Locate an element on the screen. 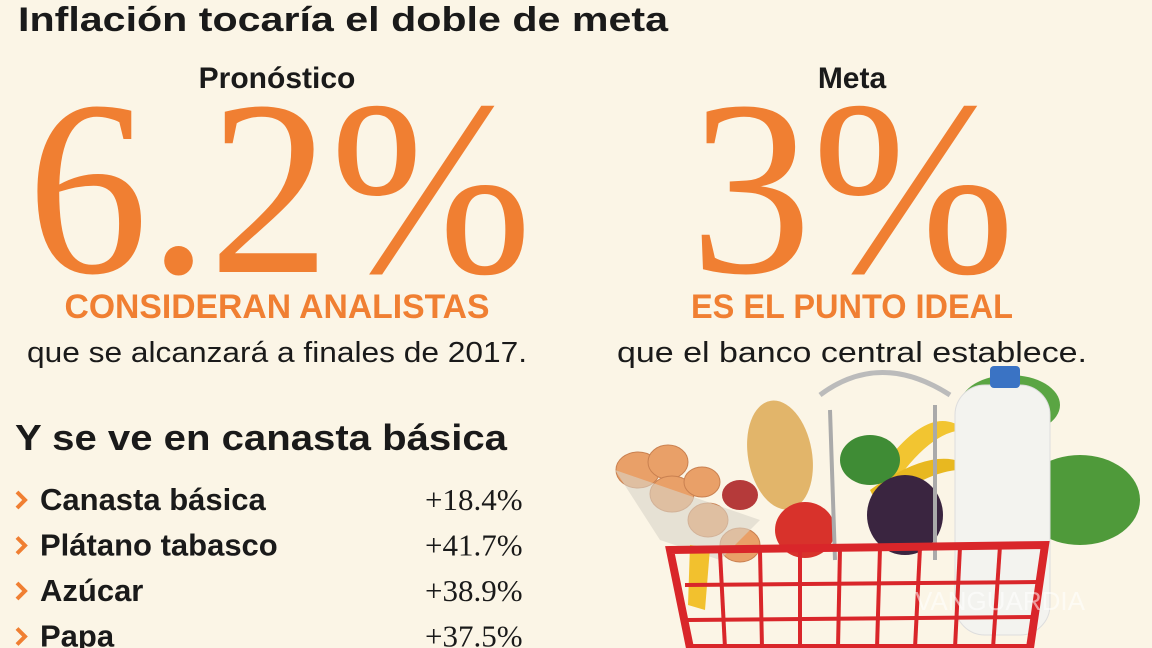 This screenshot has width=1152, height=648. item-name: Plátano tabasco is located at coordinates (159, 545).